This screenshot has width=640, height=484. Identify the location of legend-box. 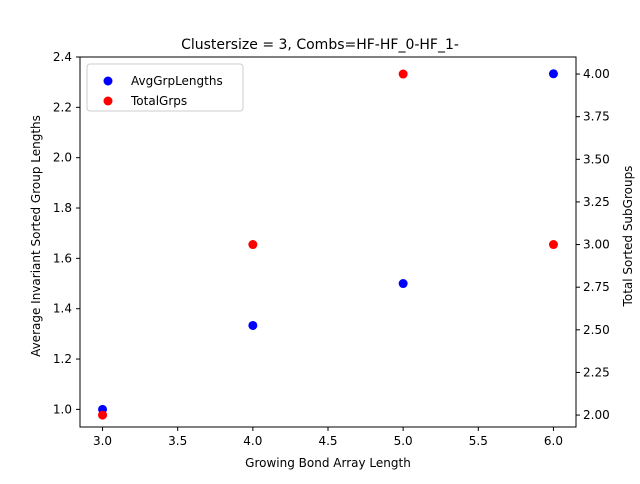
(165, 87).